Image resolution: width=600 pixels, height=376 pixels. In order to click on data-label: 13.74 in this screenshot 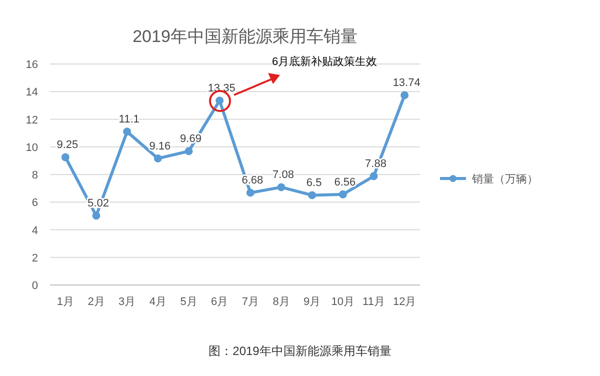, I will do `click(406, 83)`.